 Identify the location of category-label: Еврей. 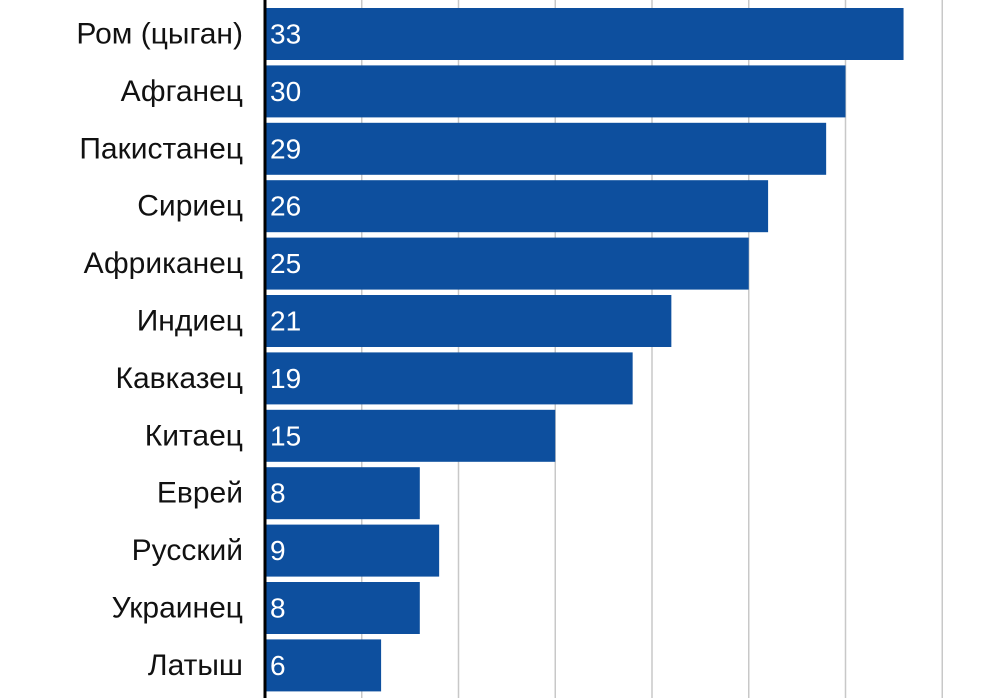
(200, 493).